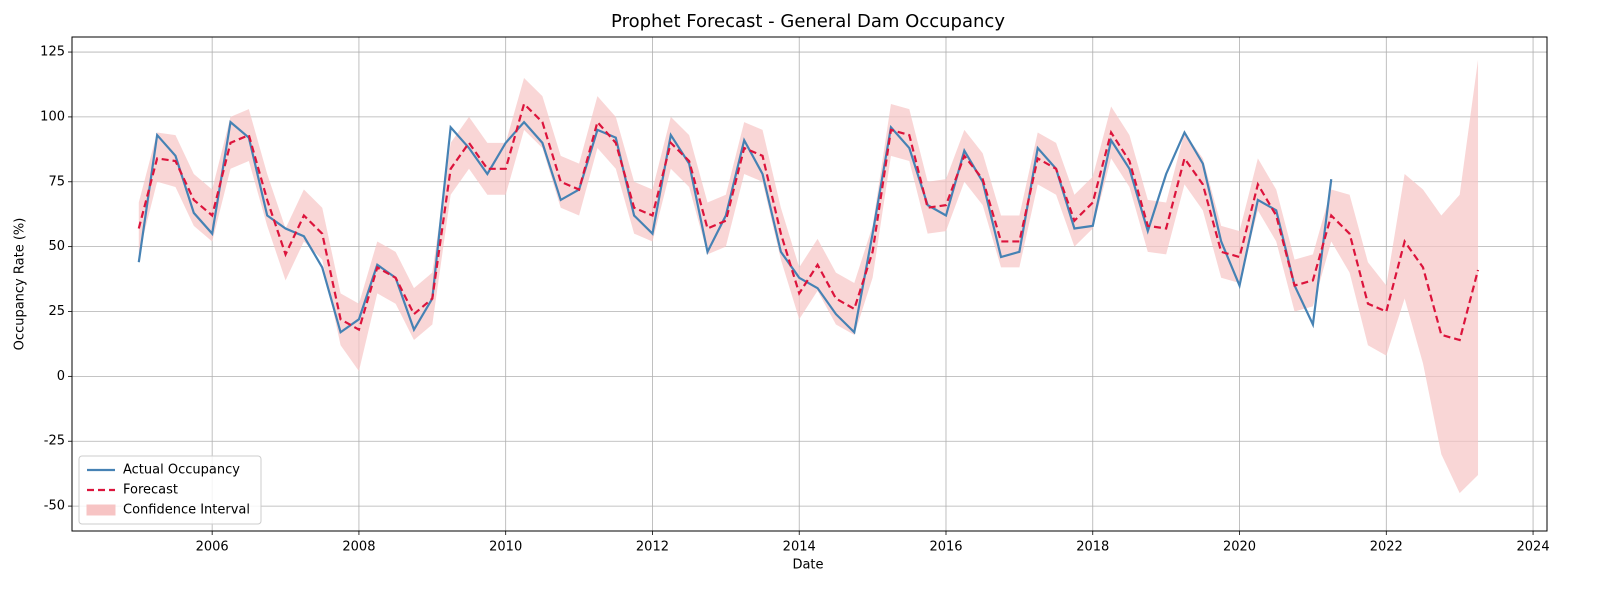  I want to click on y-tick-label: -50, so click(54, 506).